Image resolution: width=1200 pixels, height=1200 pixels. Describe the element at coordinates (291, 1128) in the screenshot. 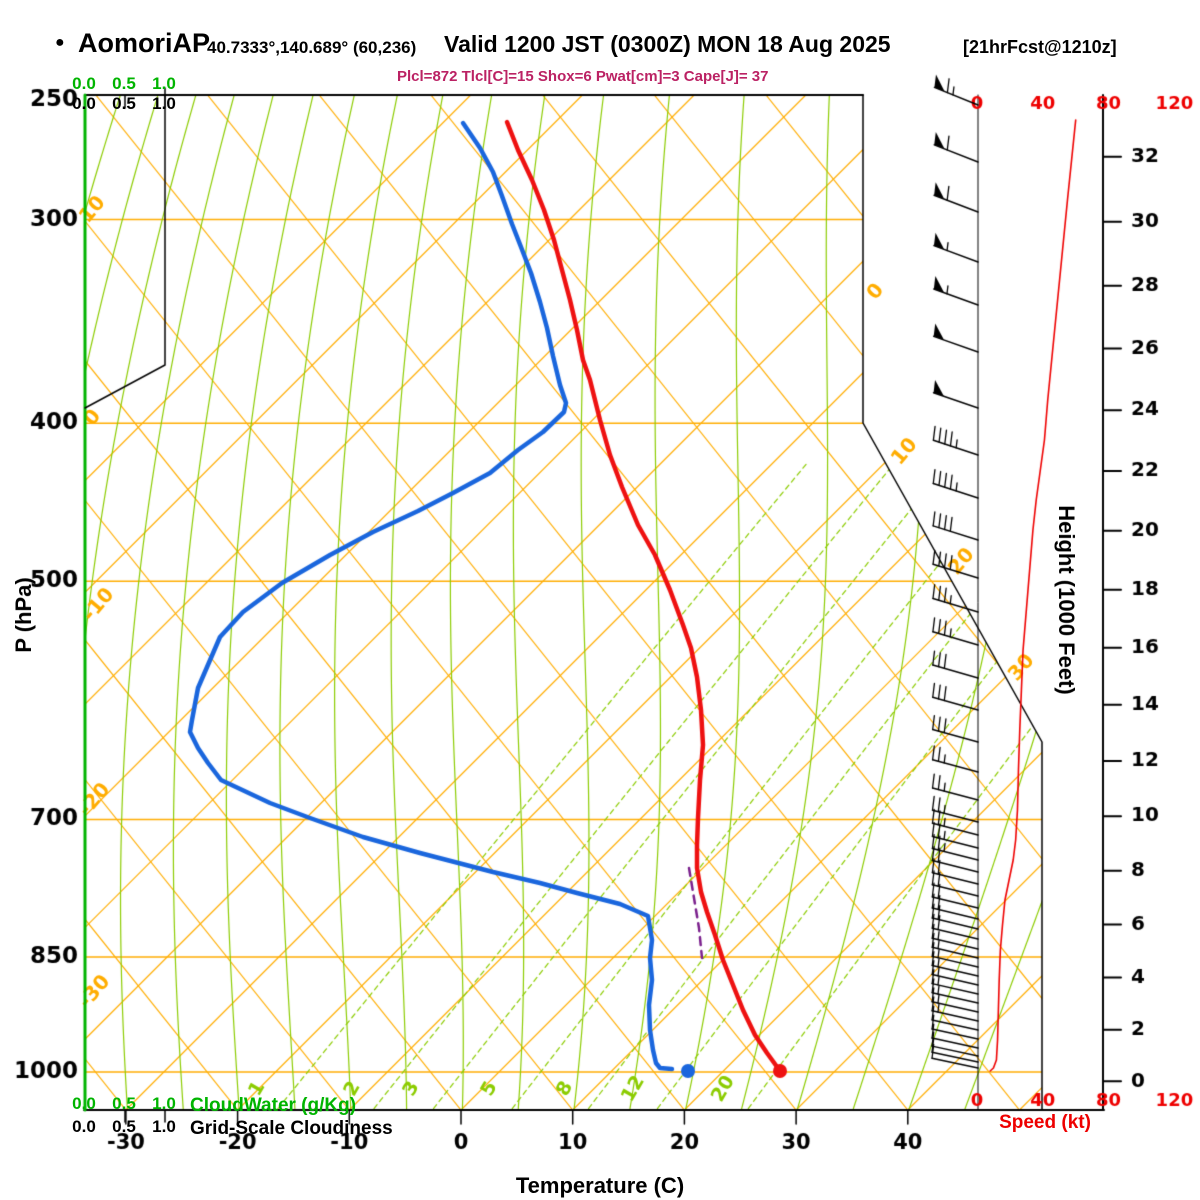

I see `cloudiness-legend: Grid-Scale Cloudiness` at that location.